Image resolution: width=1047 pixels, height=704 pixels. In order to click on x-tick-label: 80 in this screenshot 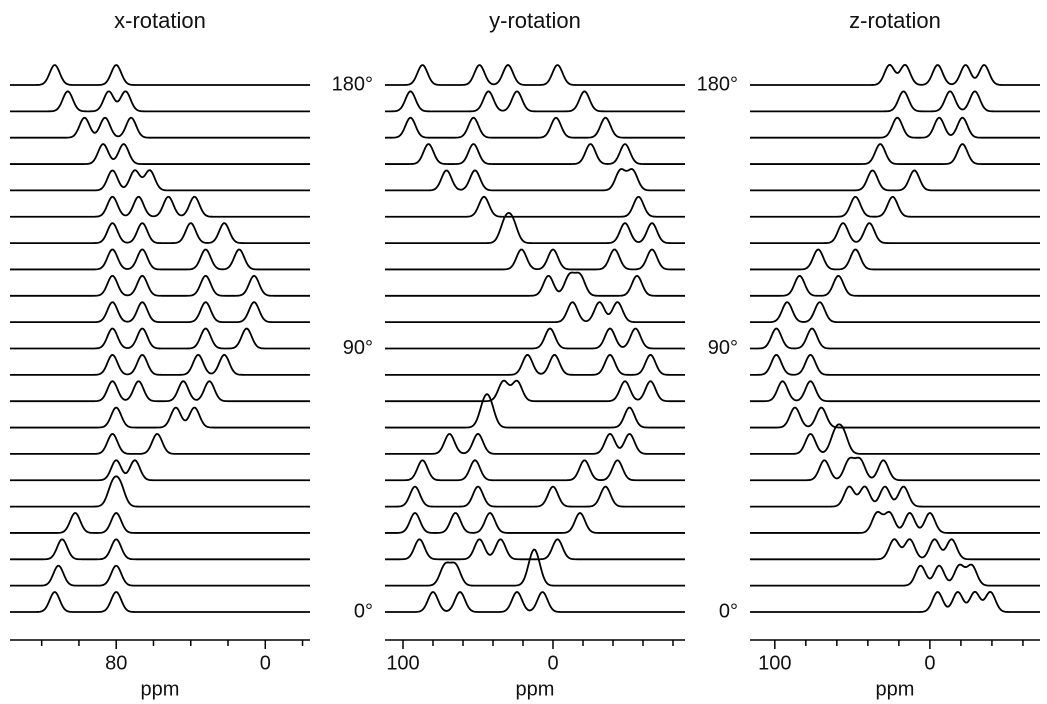, I will do `click(116, 663)`.